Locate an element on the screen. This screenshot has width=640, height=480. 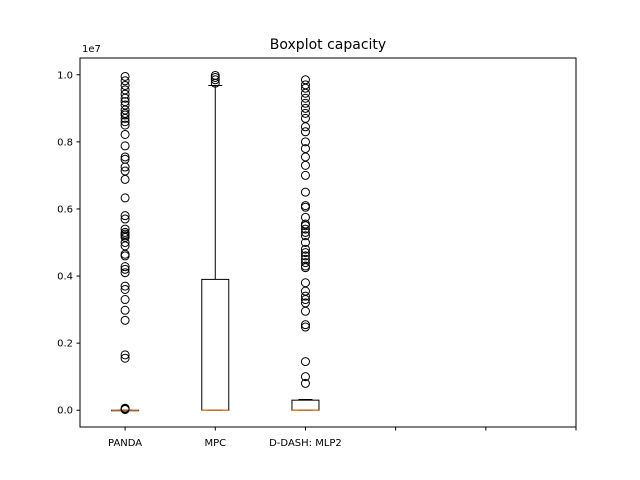
y-tick-label: 0.6 is located at coordinates (65, 209).